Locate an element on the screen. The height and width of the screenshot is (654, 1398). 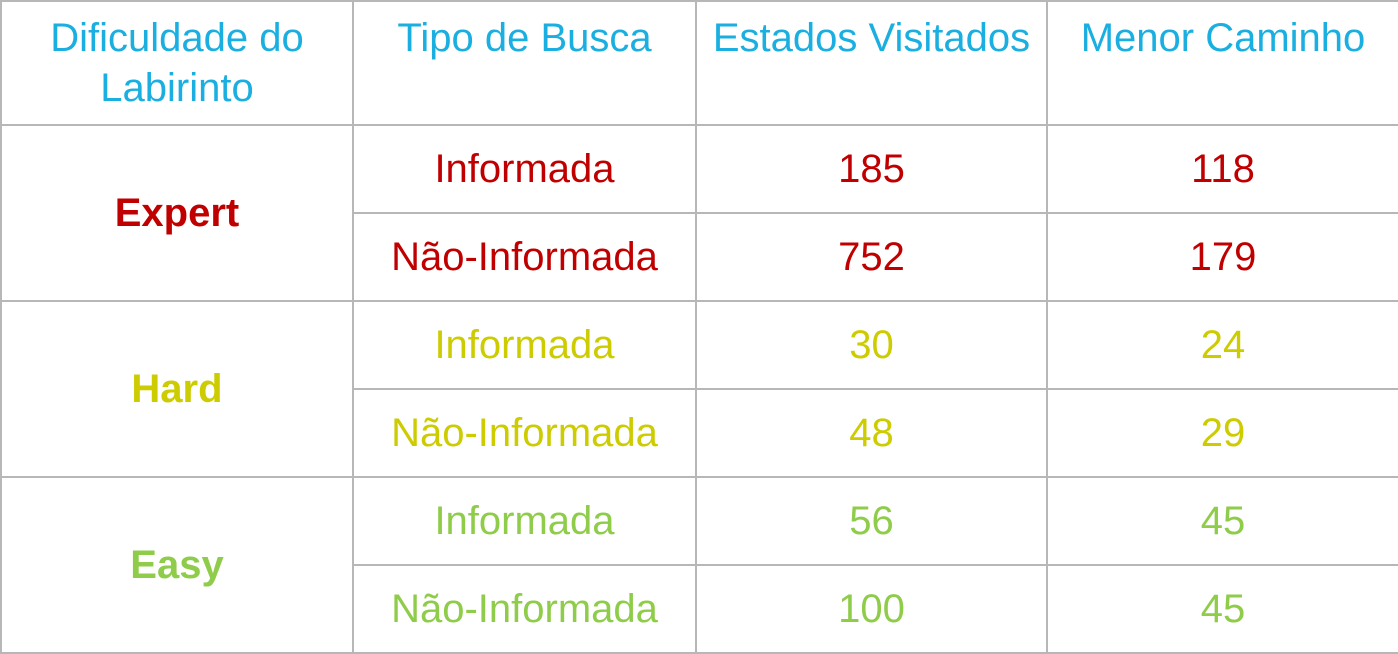
difficulty-cell-hard: Hard is located at coordinates (177, 389).